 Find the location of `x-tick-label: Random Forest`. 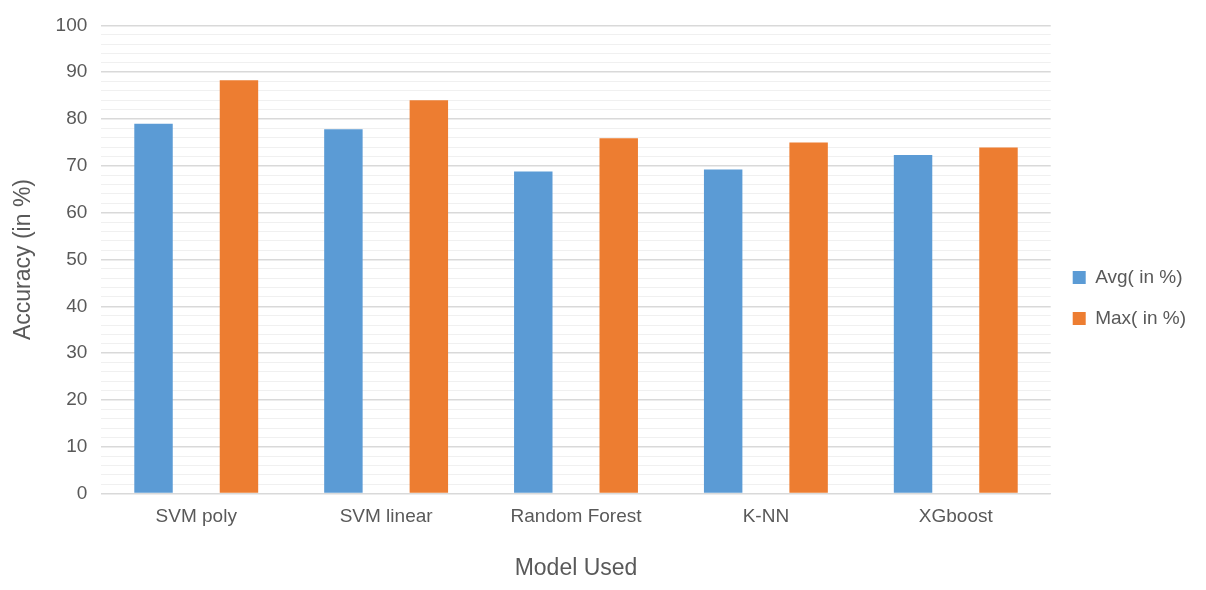

x-tick-label: Random Forest is located at coordinates (576, 516).